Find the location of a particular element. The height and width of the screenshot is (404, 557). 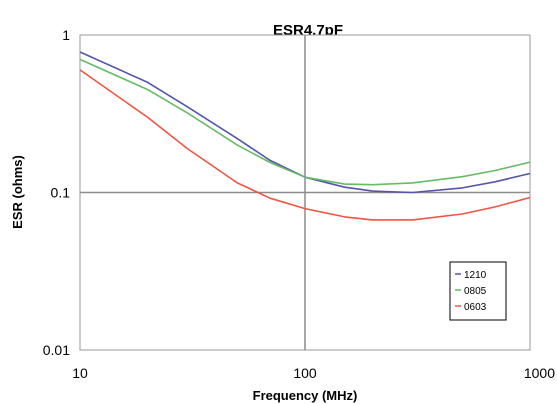

x-axis-label: Frequency (MHz) is located at coordinates (305, 395).